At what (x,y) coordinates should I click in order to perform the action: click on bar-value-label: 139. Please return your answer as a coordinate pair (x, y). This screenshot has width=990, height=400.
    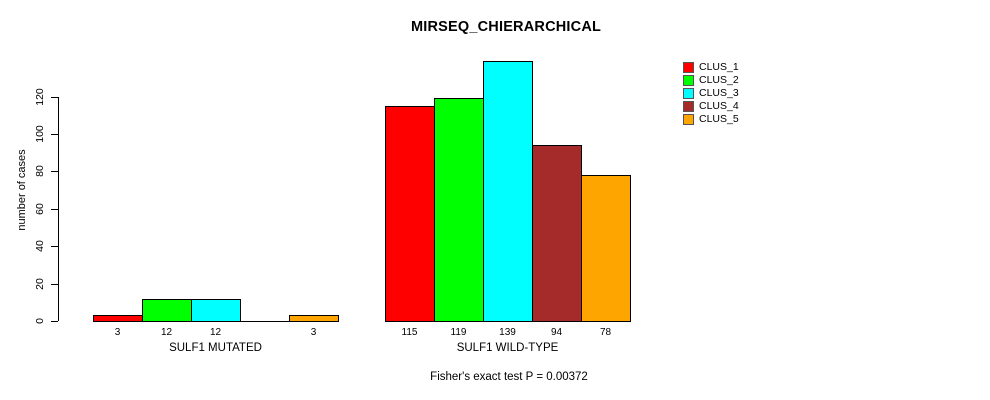
    Looking at the image, I should click on (507, 332).